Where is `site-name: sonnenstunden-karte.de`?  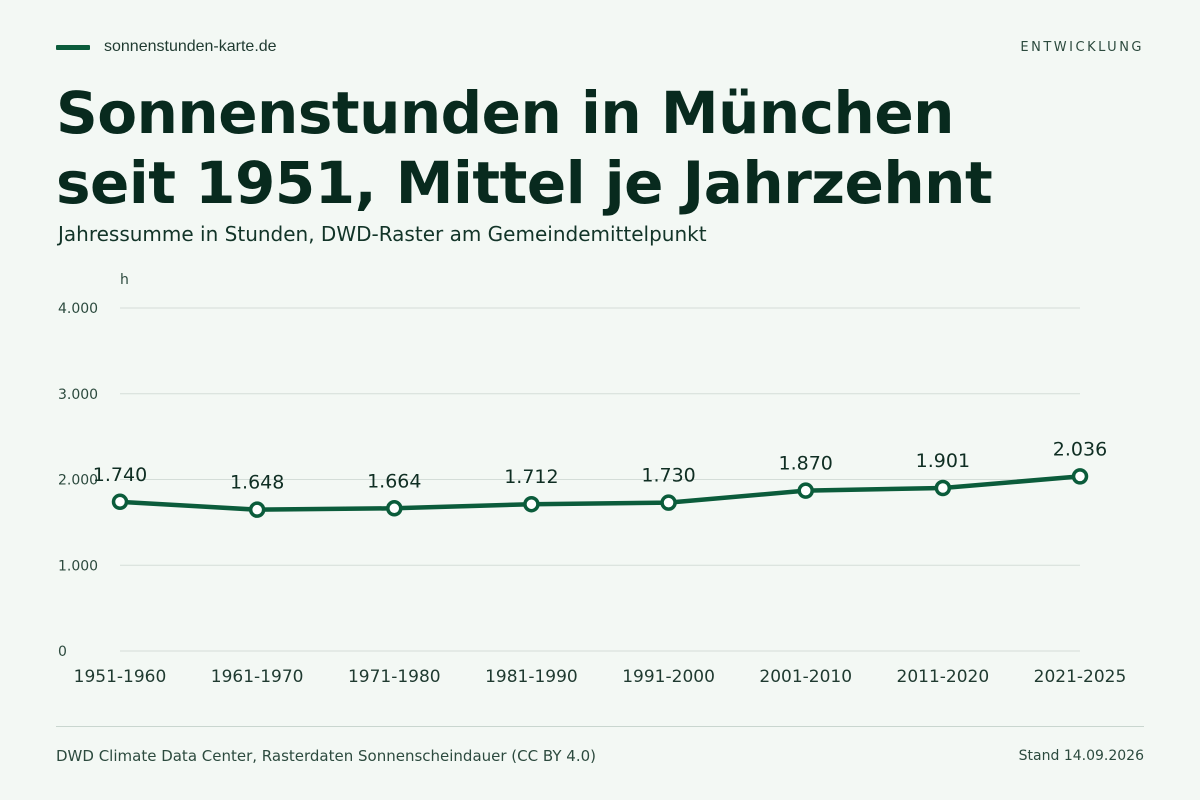 site-name: sonnenstunden-karte.de is located at coordinates (190, 46).